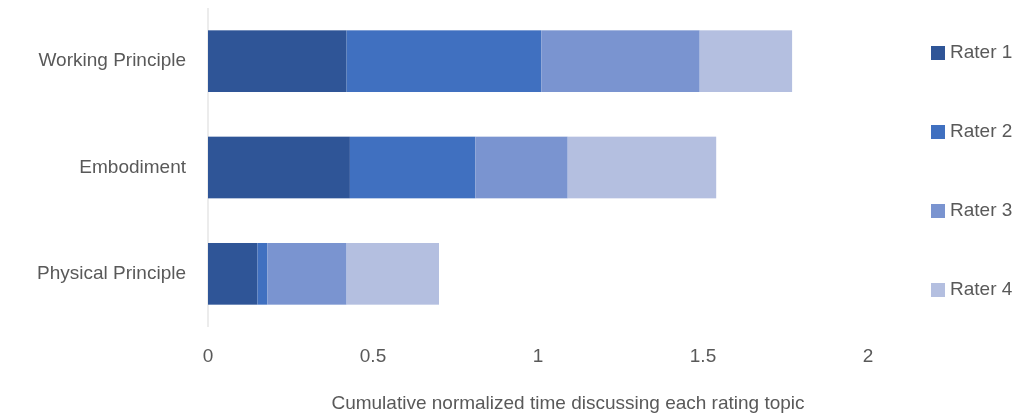 The height and width of the screenshot is (415, 1026). Describe the element at coordinates (208, 355) in the screenshot. I see `x-tick-label: 0` at that location.